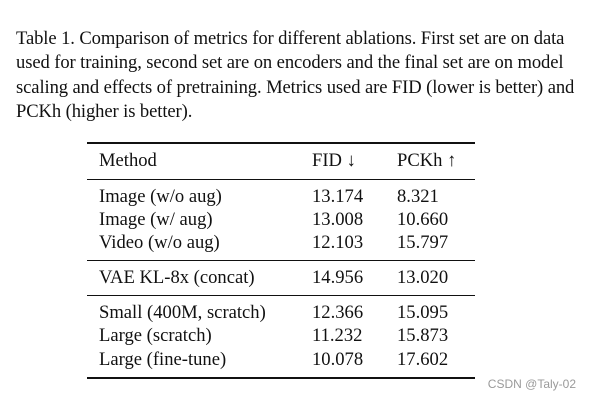 Image resolution: width=590 pixels, height=405 pixels. Describe the element at coordinates (155, 336) in the screenshot. I see `method-cell: Large (scratch)` at that location.